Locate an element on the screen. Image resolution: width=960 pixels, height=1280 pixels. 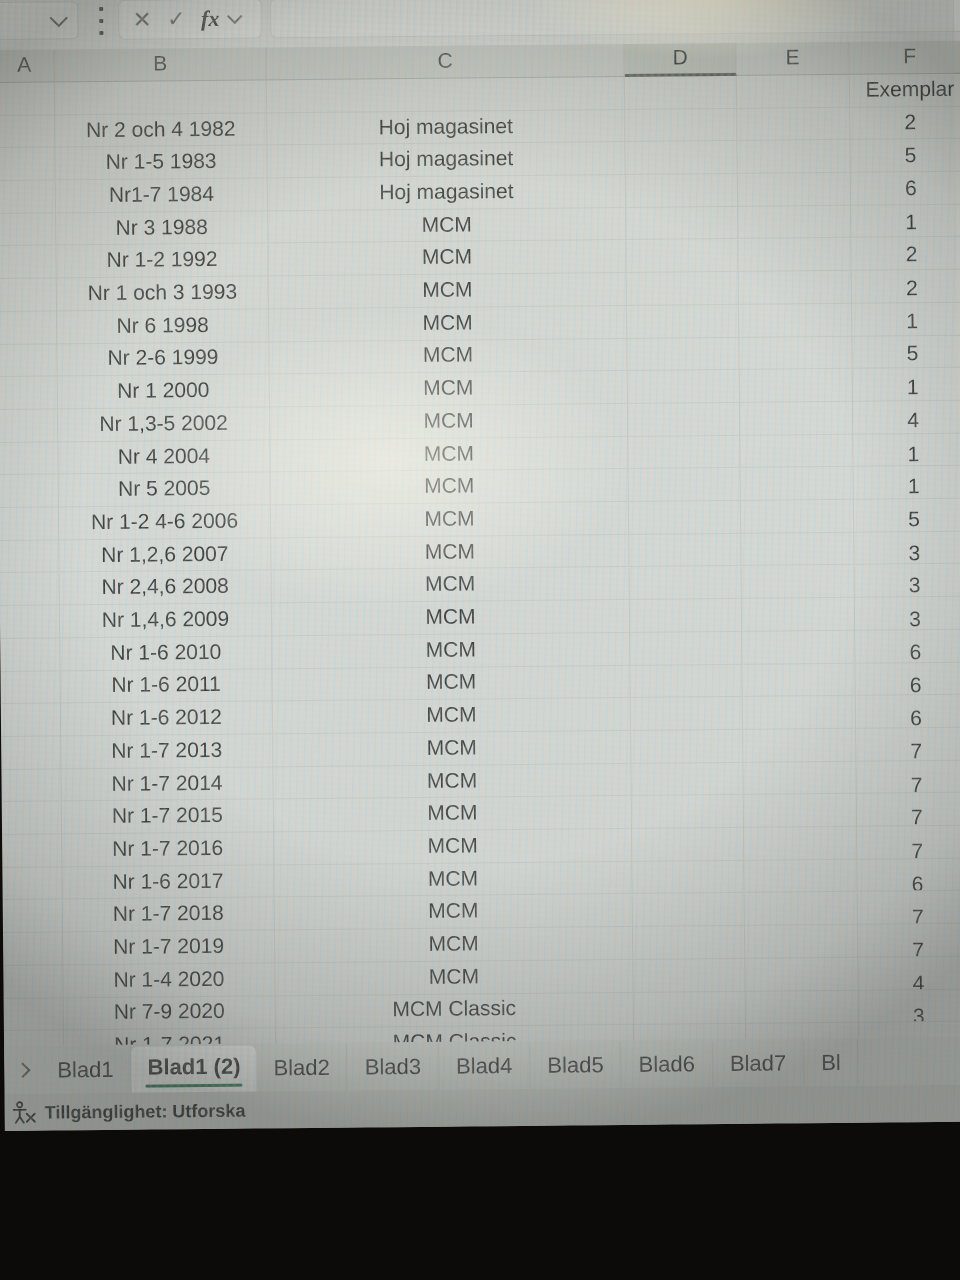
sheet-tab-blad1-2: Blad1 (2) is located at coordinates (194, 1069).